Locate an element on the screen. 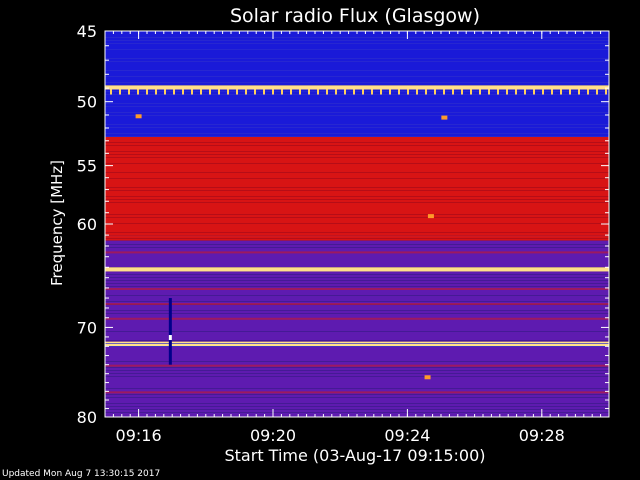 The width and height of the screenshot is (640, 480). x-axis-label: Start Time (03-Aug-17 09:15:00) is located at coordinates (355, 455).